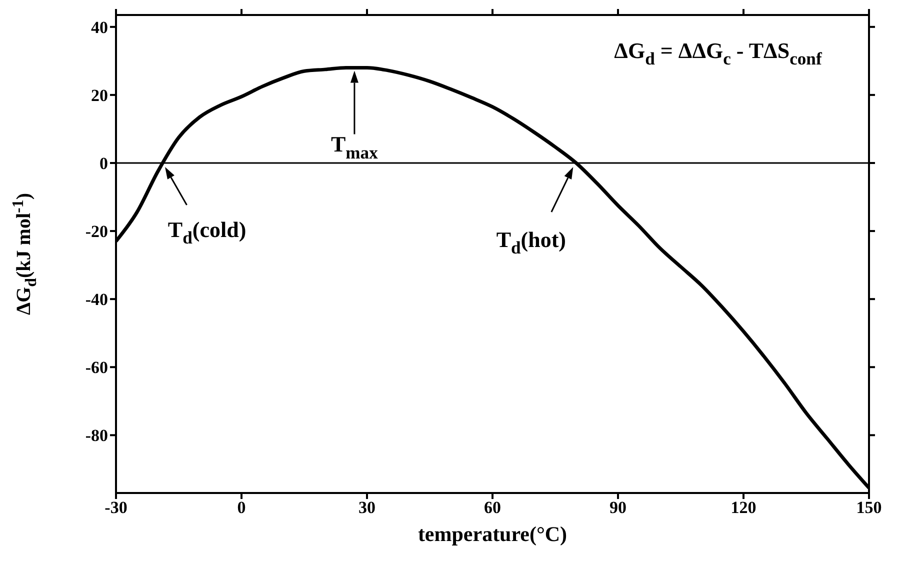 This screenshot has width=898, height=575. What do you see at coordinates (531, 242) in the screenshot?
I see `annotation: T$_{d}$(hot)` at bounding box center [531, 242].